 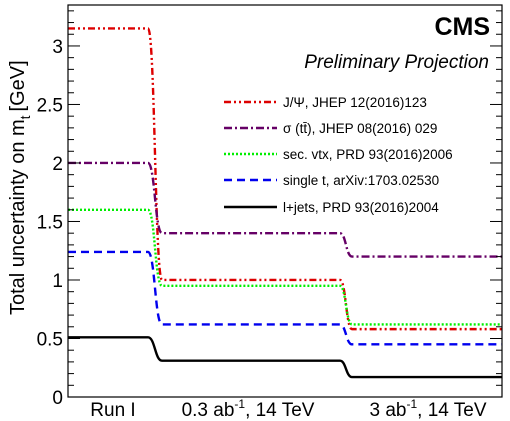 What do you see at coordinates (355, 102) in the screenshot?
I see `legend-label-1: J/Ψ, JHEP 12(2016)123` at bounding box center [355, 102].